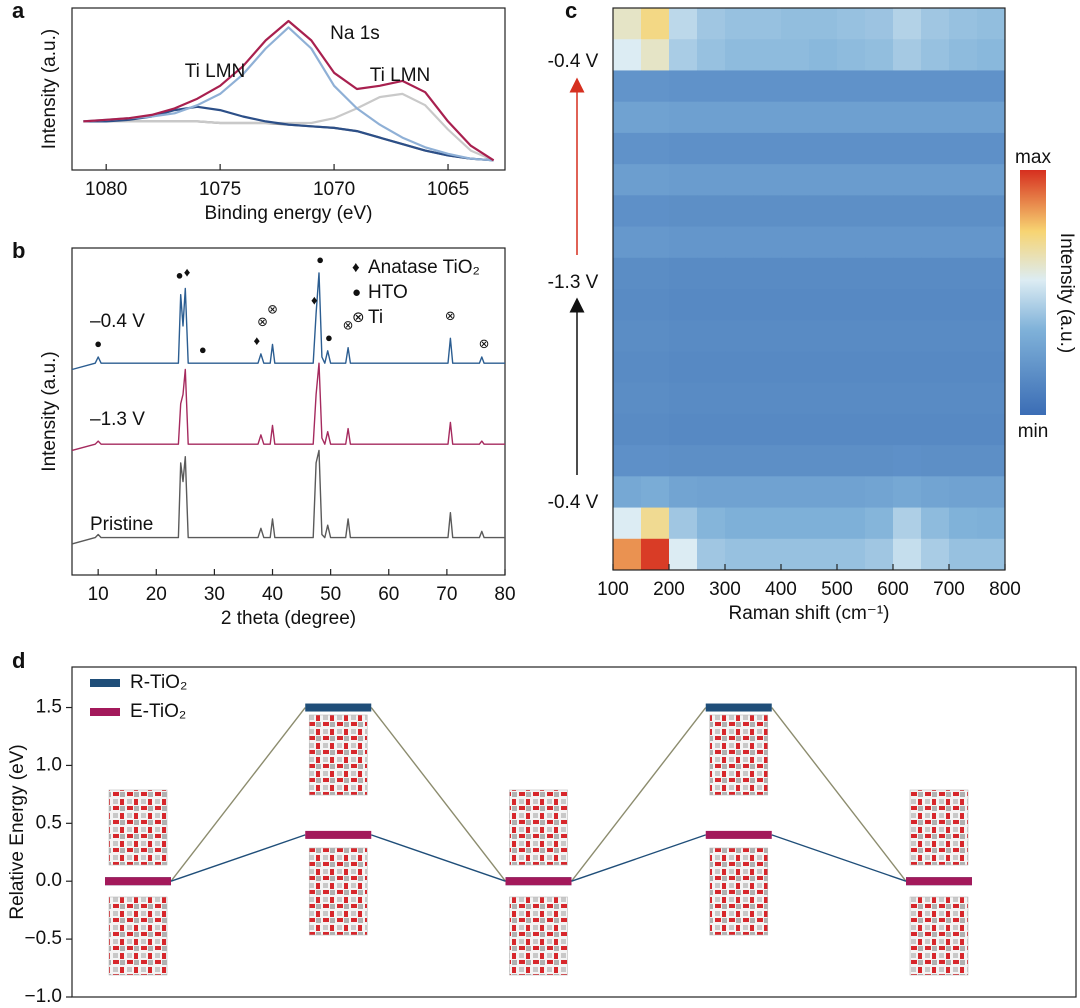 This screenshot has width=1080, height=1008. What do you see at coordinates (504, 594) in the screenshot?
I see `x-tick-label: 80` at bounding box center [504, 594].